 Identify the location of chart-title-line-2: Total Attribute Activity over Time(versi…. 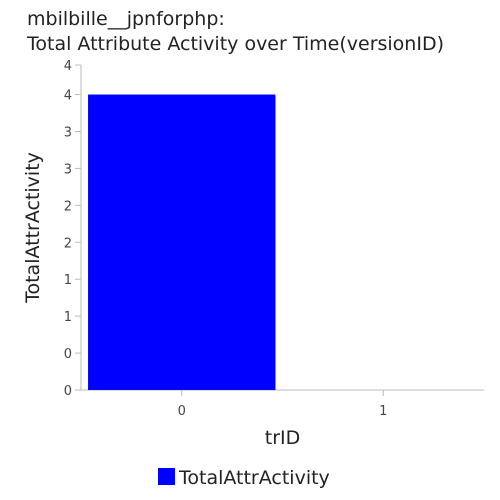
(235, 44).